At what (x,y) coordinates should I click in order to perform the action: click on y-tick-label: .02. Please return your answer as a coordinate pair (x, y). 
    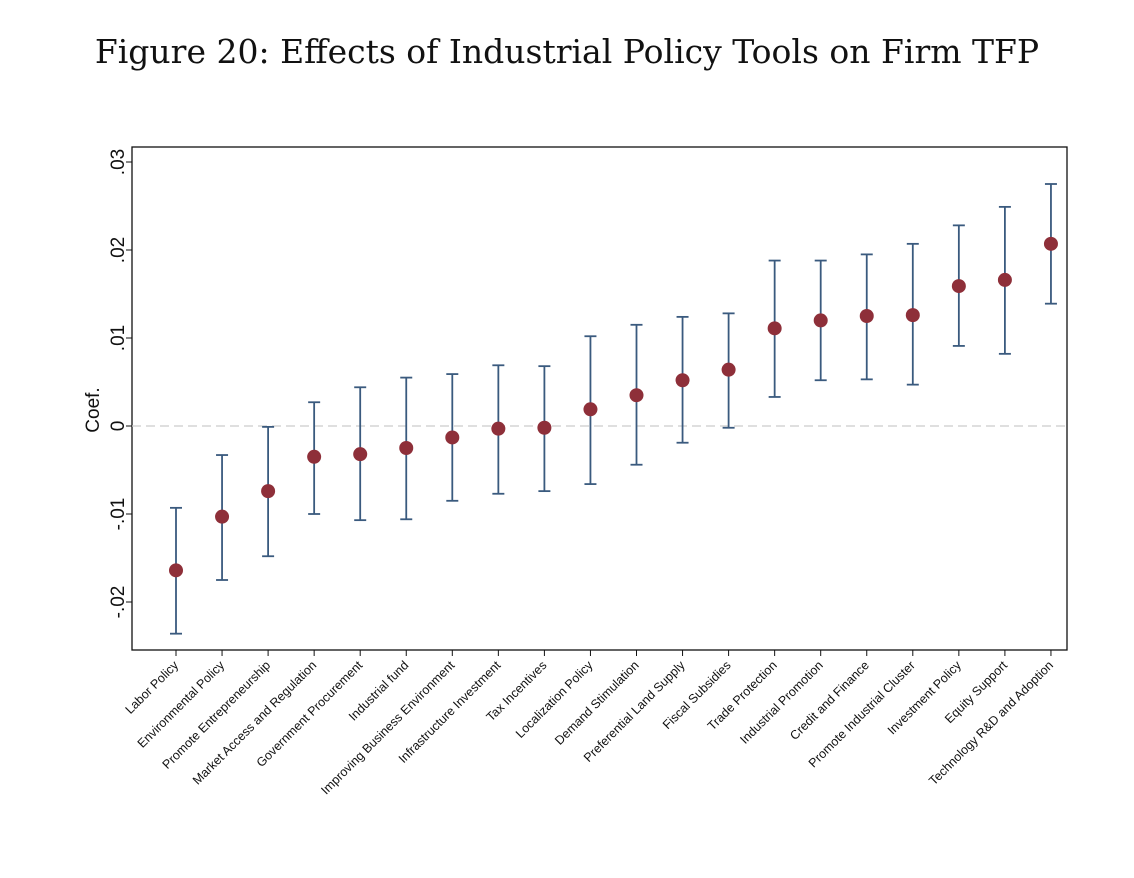
    Looking at the image, I should click on (118, 250).